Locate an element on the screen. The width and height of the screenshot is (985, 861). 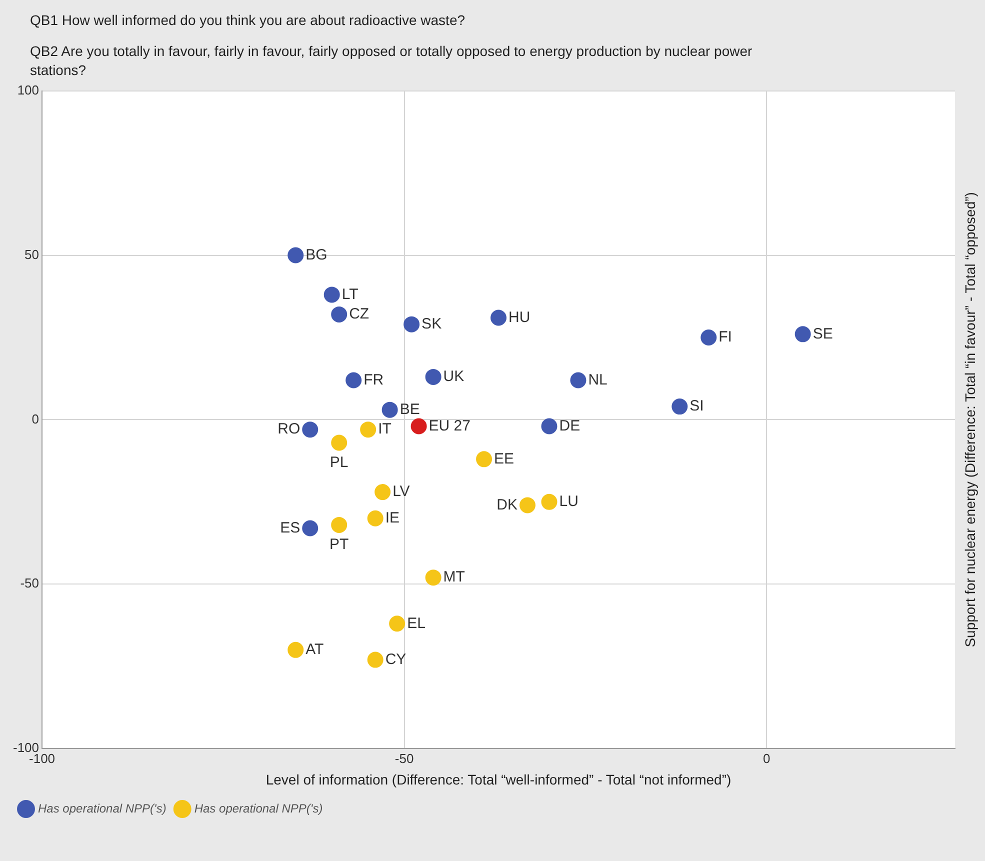
annotation: PT is located at coordinates (339, 544).